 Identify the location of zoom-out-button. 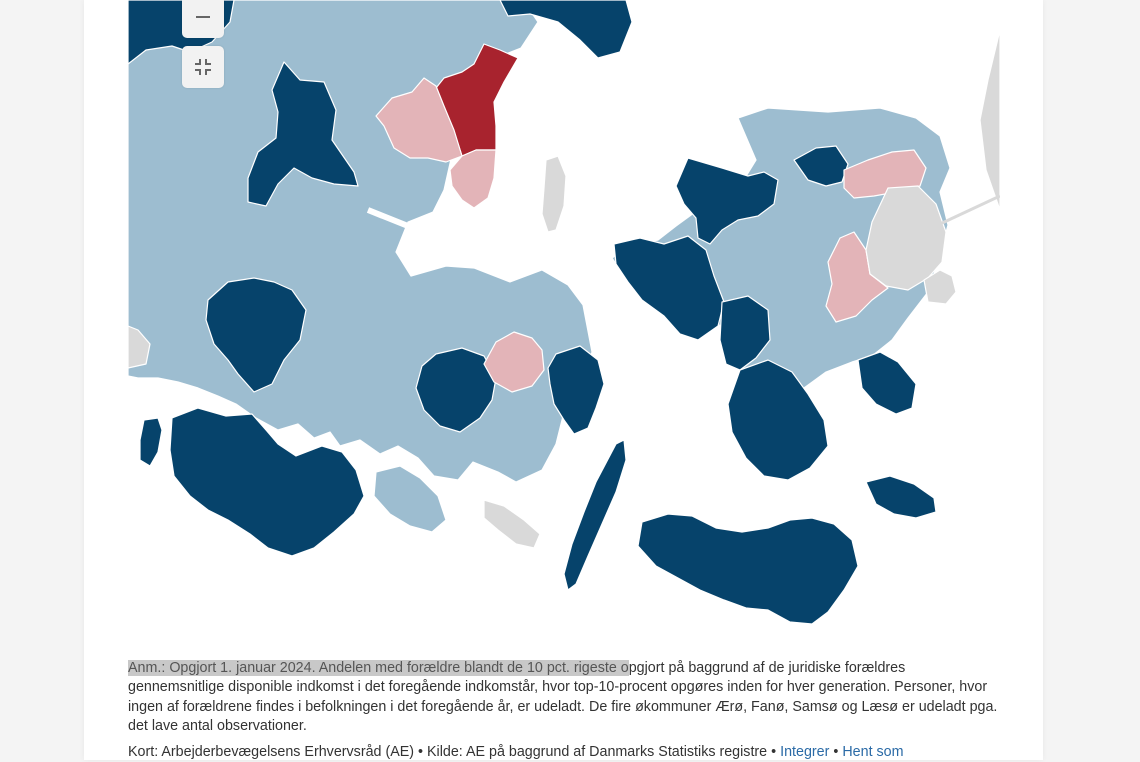
(203, 19).